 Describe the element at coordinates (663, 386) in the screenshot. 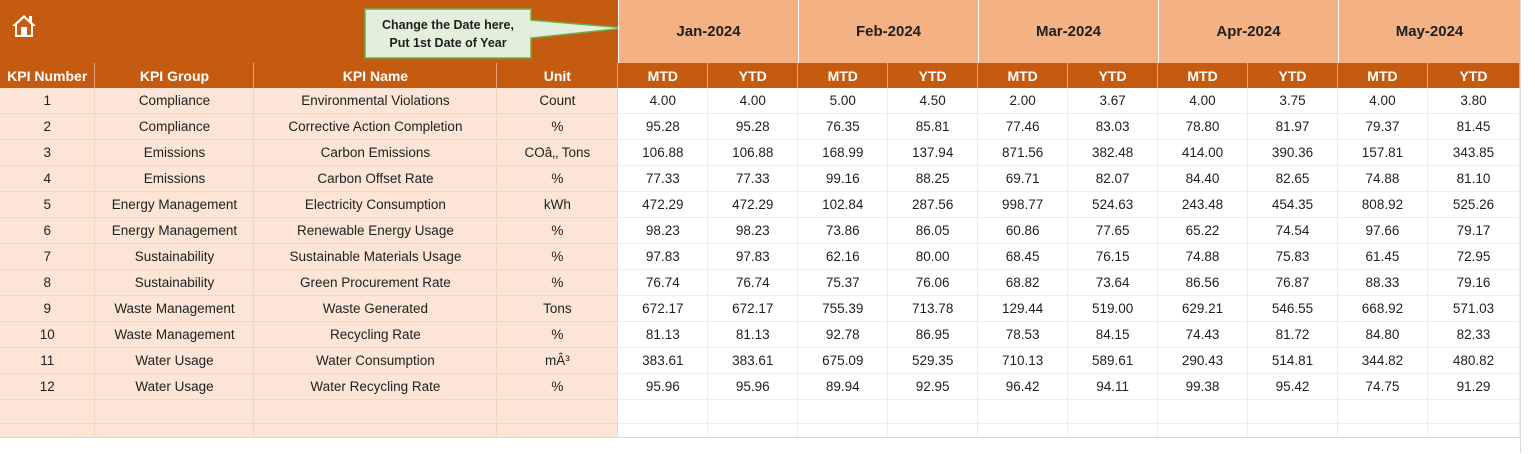

I see `mtd-value-cell: 95.96` at that location.